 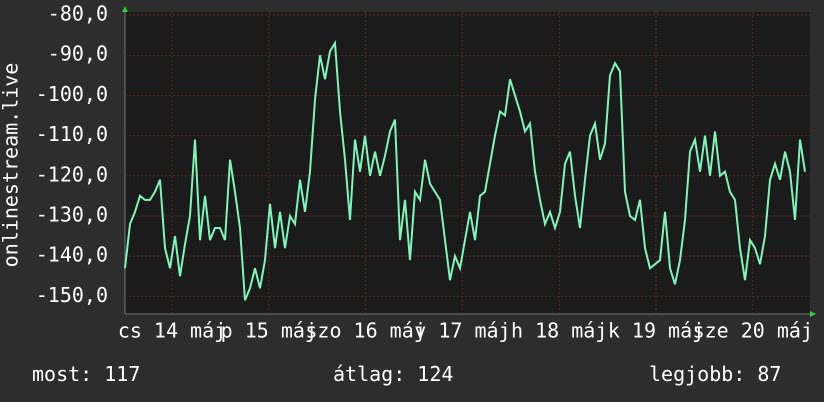 I want to click on y-tick-label: -100,0, so click(x=72, y=94).